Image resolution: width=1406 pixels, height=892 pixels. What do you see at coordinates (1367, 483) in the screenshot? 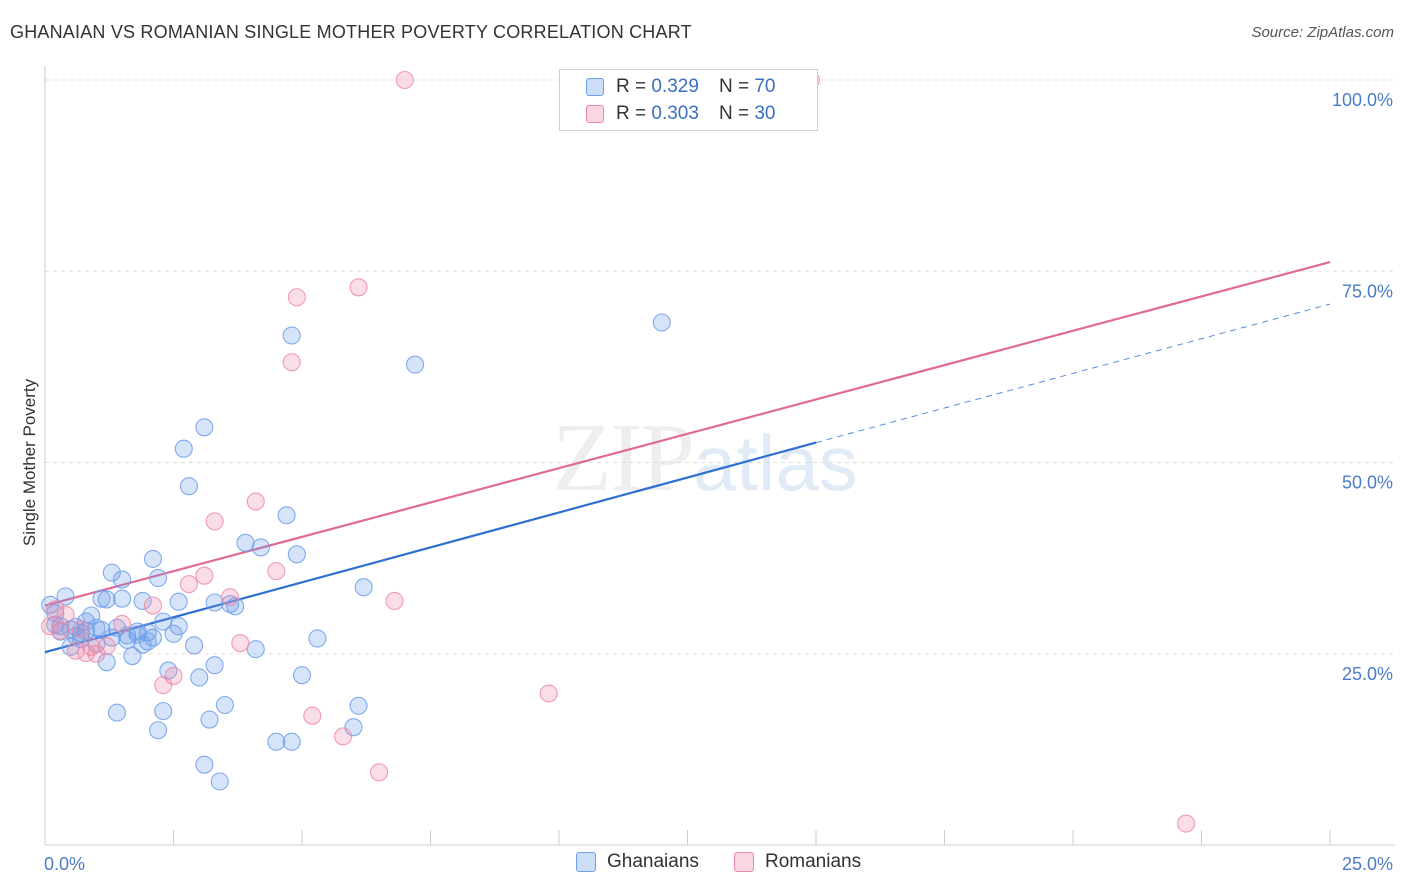
I see `y-tick-label: 50.0%` at bounding box center [1367, 483].